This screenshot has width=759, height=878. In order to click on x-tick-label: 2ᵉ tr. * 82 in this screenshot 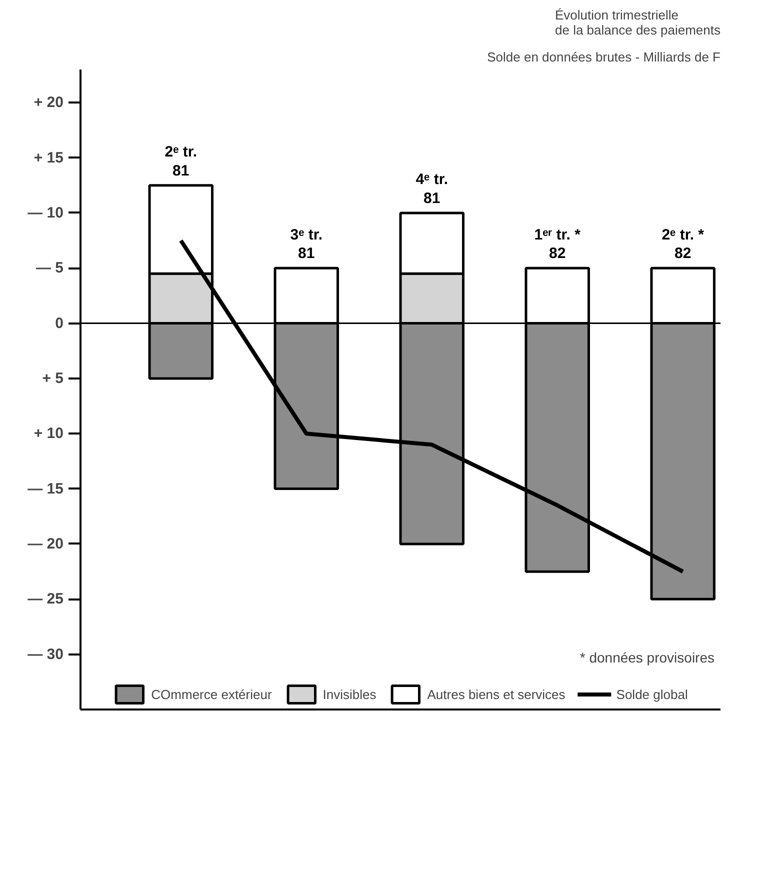, I will do `click(683, 244)`.